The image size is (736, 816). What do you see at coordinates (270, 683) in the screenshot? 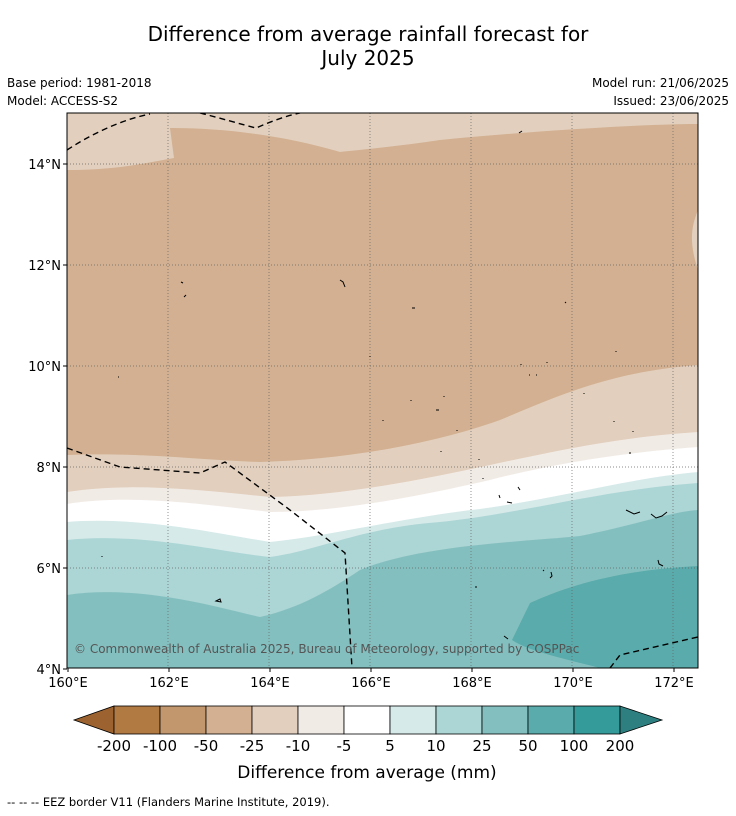
I see `lon-tick-label: 164°E` at bounding box center [270, 683].